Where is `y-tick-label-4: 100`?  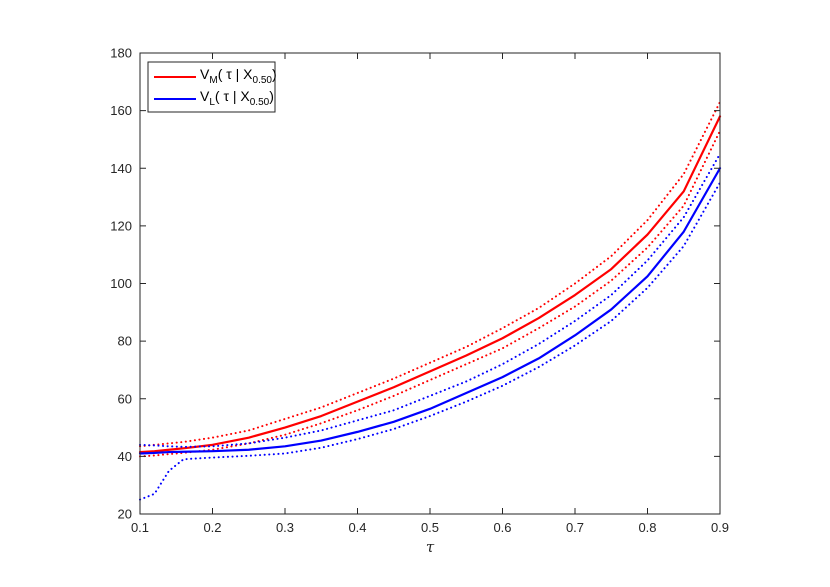 y-tick-label-4: 100 is located at coordinates (121, 283).